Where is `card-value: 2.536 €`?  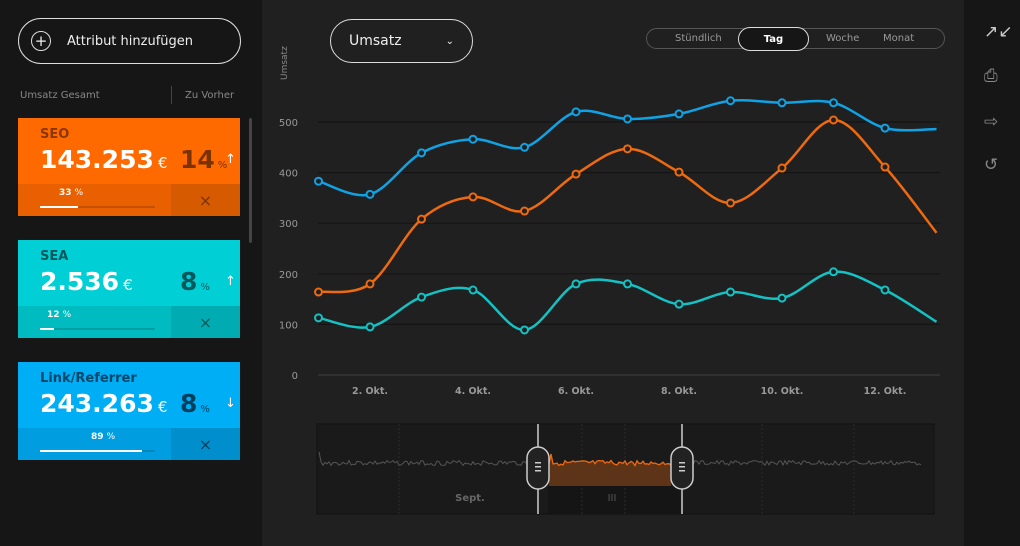
card-value: 2.536 € is located at coordinates (86, 281).